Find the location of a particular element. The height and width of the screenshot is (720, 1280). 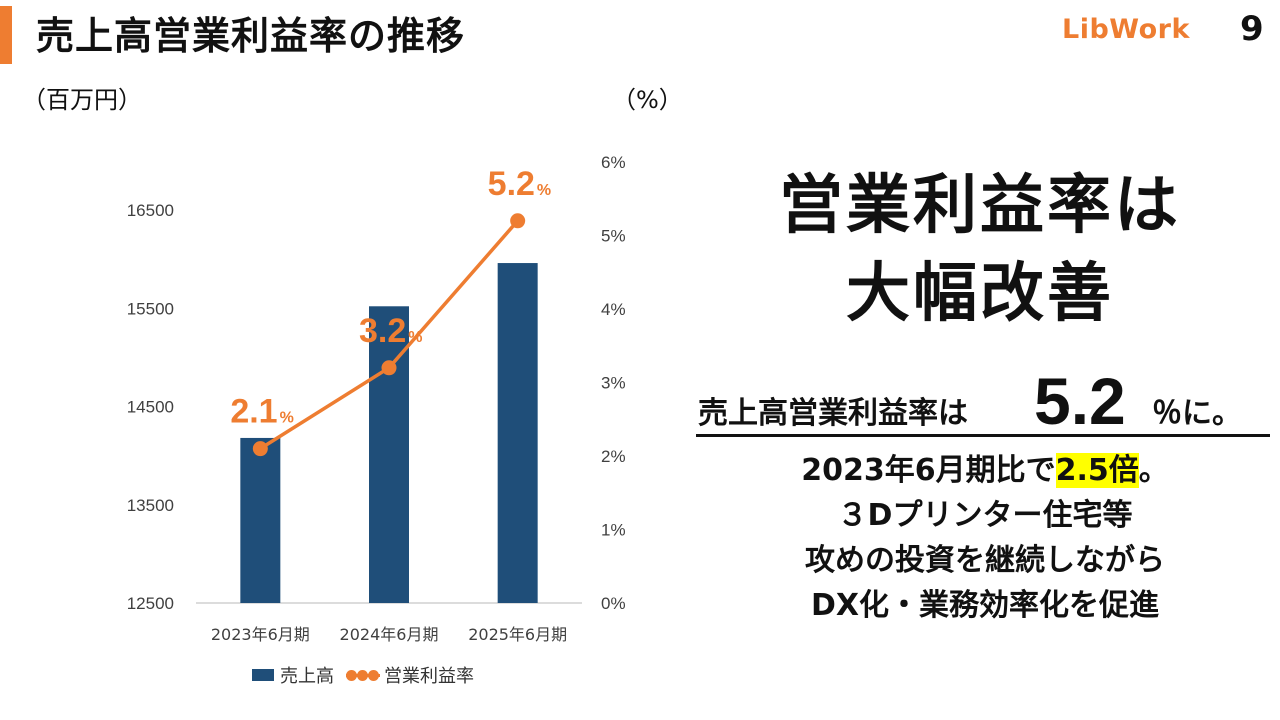

headline: 営業利益率は 大幅改善 is located at coordinates (980, 250).